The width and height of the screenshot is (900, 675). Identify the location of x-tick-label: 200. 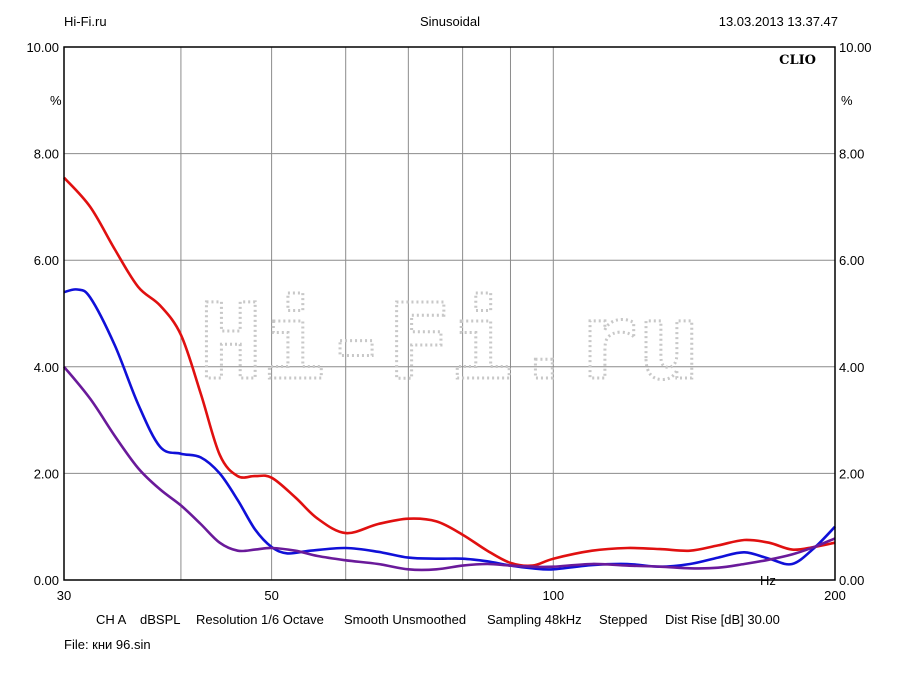
(835, 595).